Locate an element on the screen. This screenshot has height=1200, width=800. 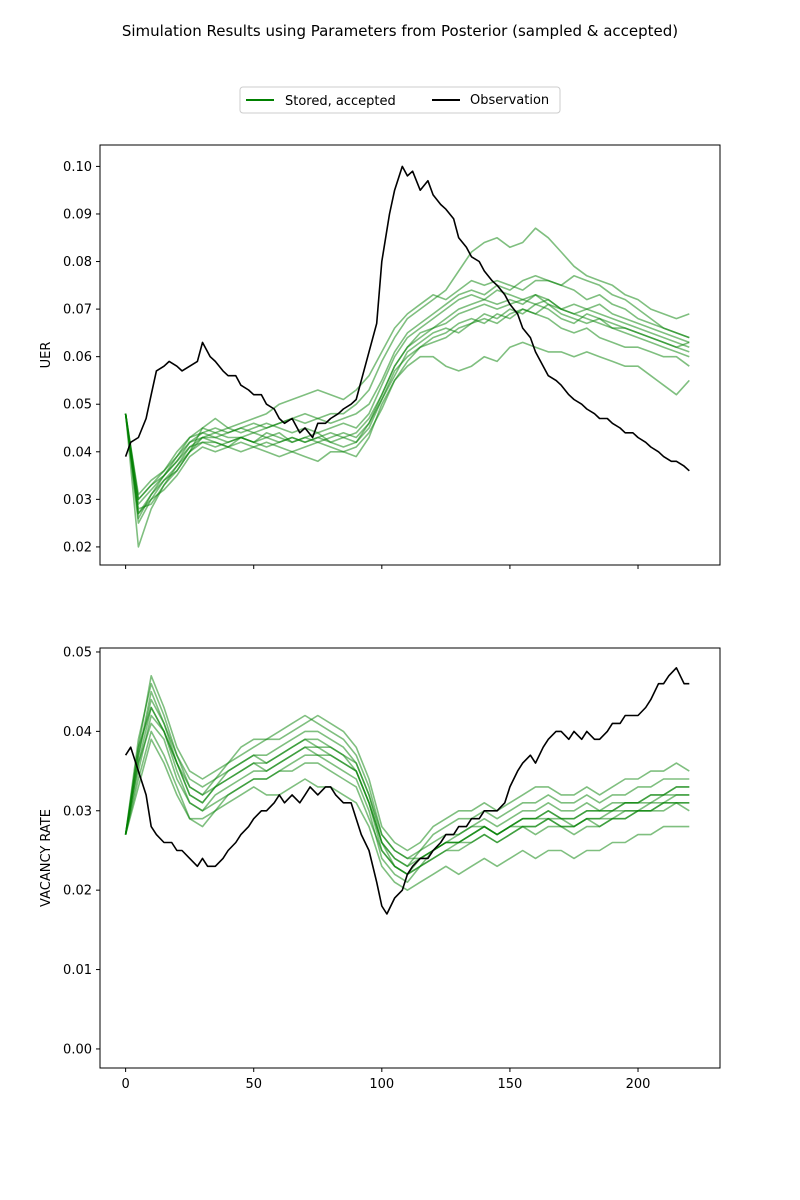
vacancy-xtick-label: 100 is located at coordinates (381, 1084).